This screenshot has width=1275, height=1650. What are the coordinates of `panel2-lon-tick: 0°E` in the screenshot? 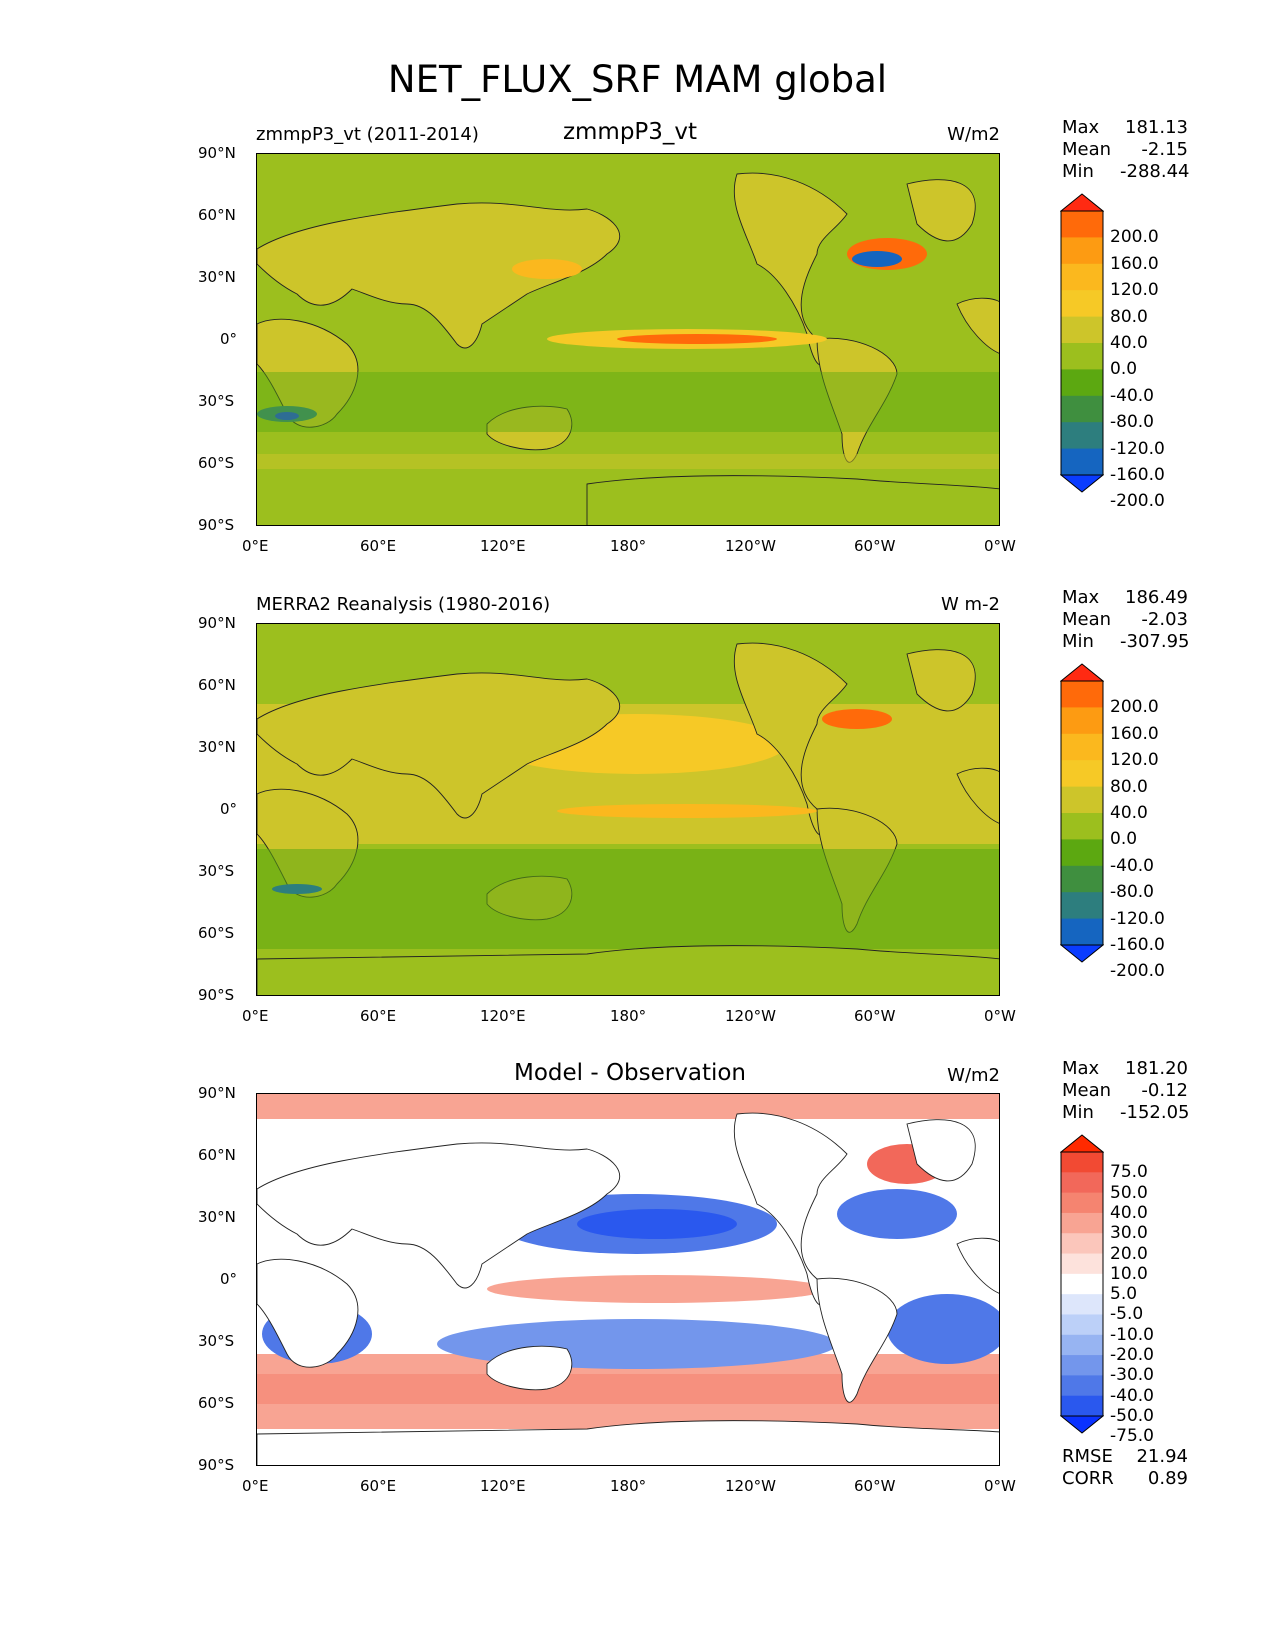 It's located at (255, 1016).